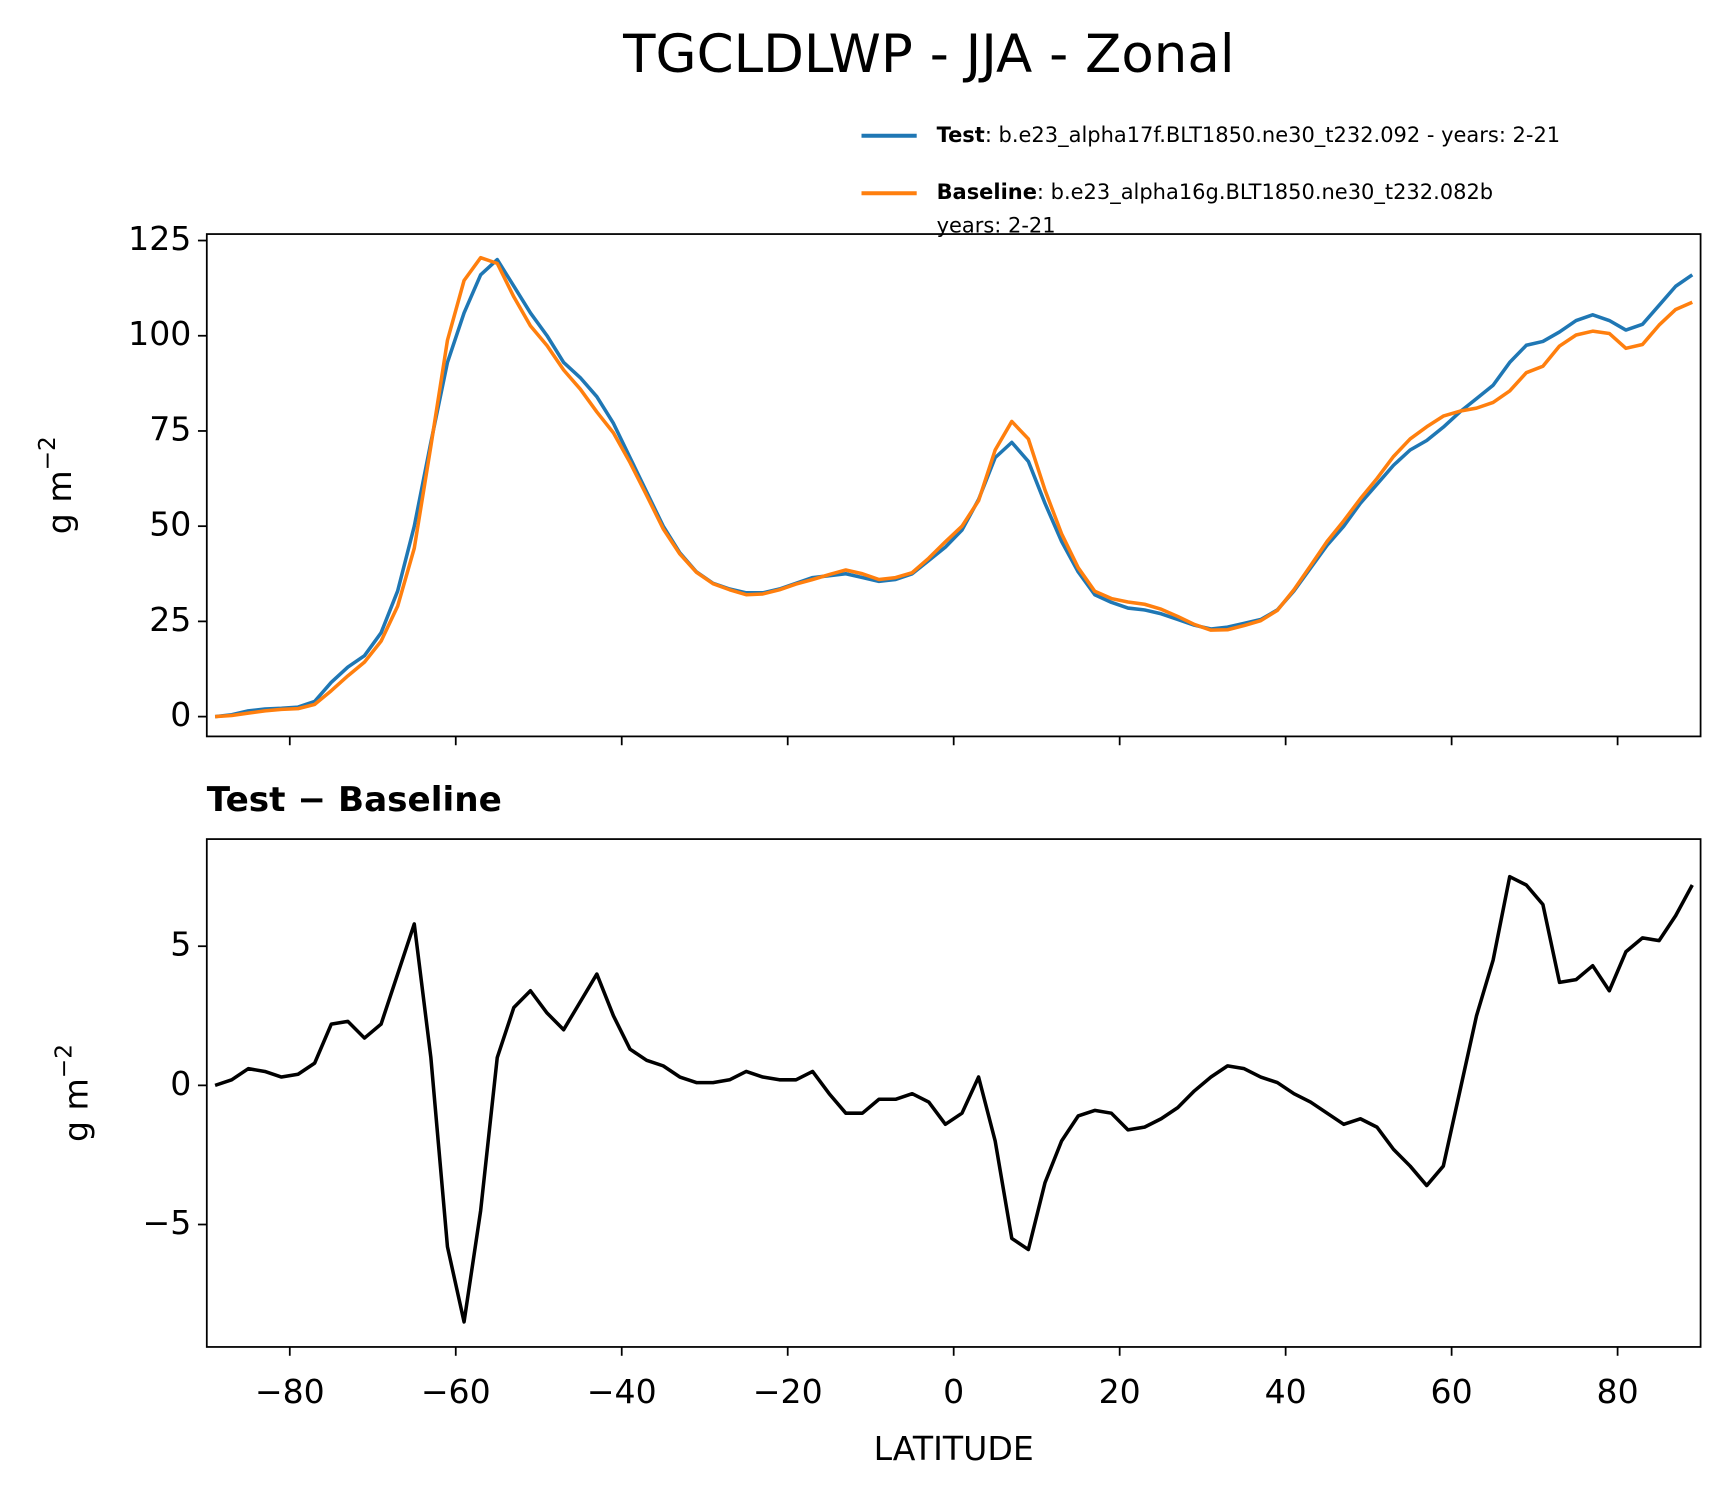 Image resolution: width=1723 pixels, height=1496 pixels. Describe the element at coordinates (1120, 1391) in the screenshot. I see `x-tick-label: 20` at that location.